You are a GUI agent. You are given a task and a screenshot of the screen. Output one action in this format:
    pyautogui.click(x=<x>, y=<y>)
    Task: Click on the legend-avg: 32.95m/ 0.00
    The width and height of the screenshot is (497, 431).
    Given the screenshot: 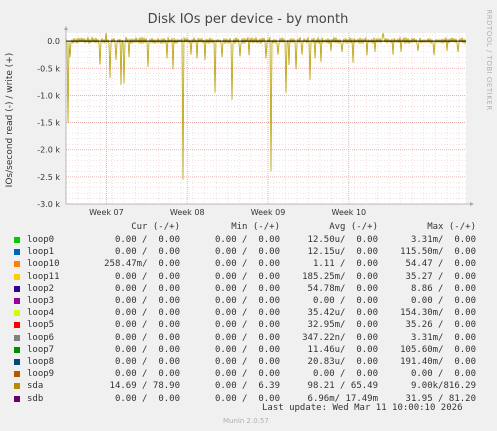 What is the action you would take?
    pyautogui.click(x=342, y=325)
    